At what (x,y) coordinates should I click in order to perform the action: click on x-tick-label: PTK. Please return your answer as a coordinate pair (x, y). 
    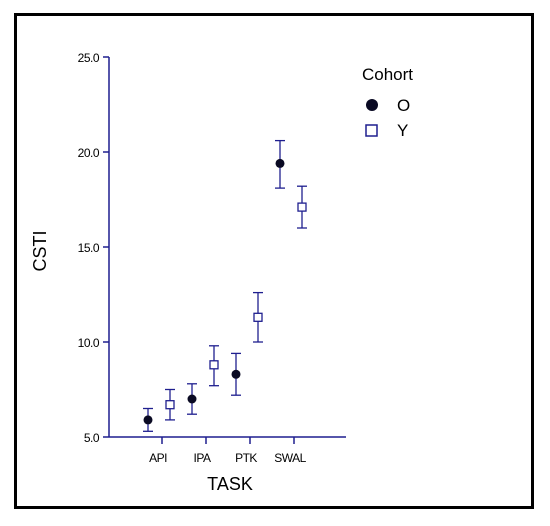
    Looking at the image, I should click on (246, 458).